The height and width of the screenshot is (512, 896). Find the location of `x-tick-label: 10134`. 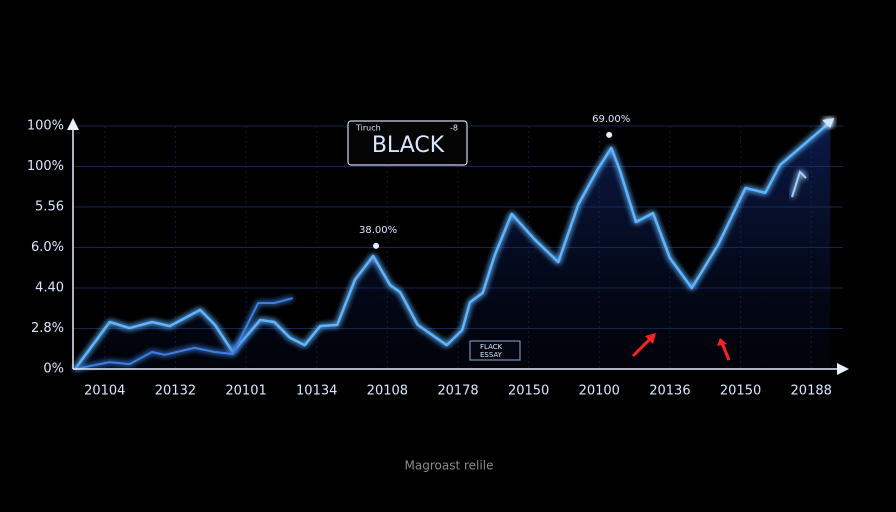

x-tick-label: 10134 is located at coordinates (316, 391).